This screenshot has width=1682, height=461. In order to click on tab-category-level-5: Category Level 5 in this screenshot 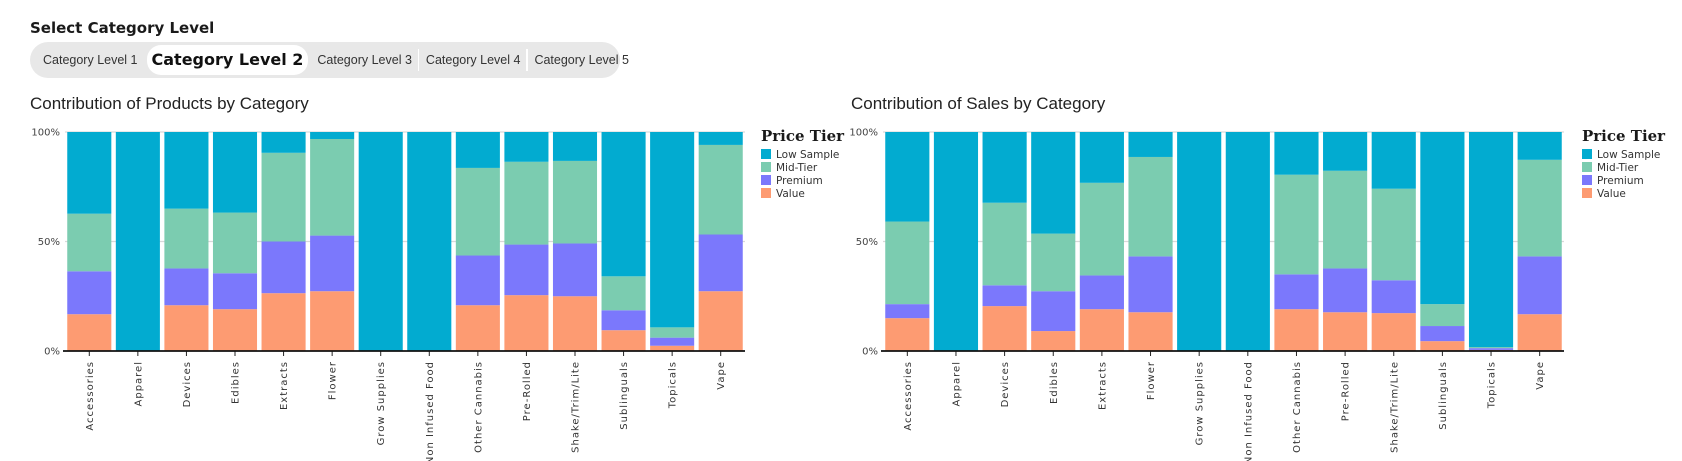, I will do `click(581, 60)`.